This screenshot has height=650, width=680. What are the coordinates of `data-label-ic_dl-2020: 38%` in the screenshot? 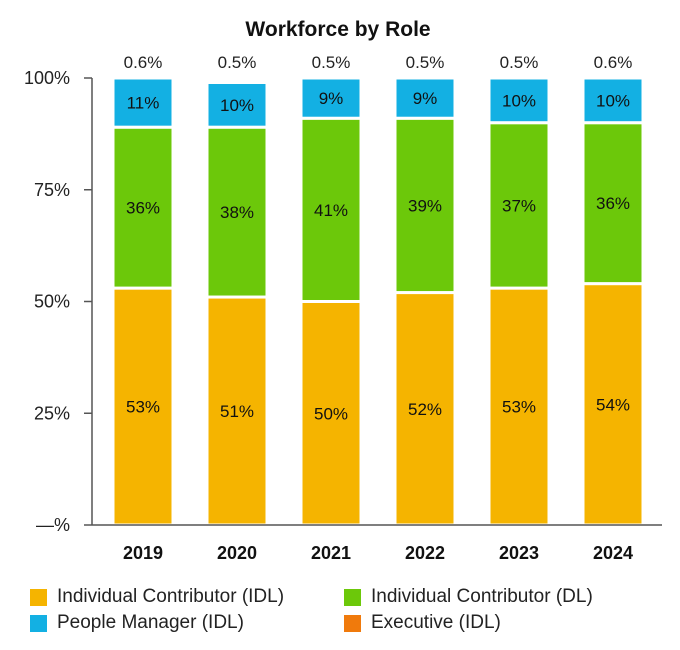 It's located at (237, 212).